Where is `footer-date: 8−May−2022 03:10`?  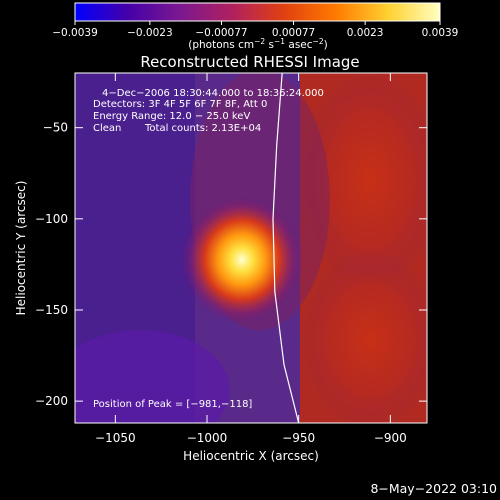
footer-date: 8−May−2022 03:10 is located at coordinates (433, 488).